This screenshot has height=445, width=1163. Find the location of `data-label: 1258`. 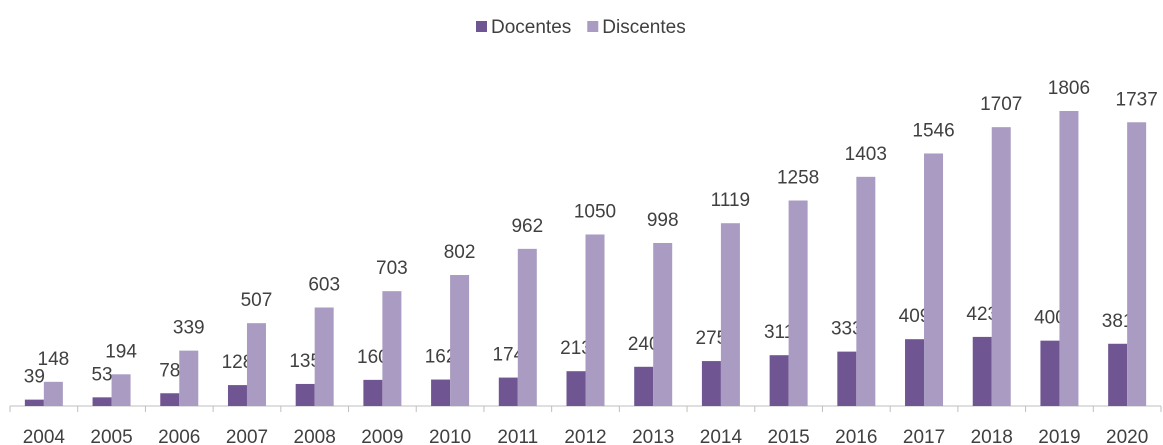

data-label: 1258 is located at coordinates (798, 178).